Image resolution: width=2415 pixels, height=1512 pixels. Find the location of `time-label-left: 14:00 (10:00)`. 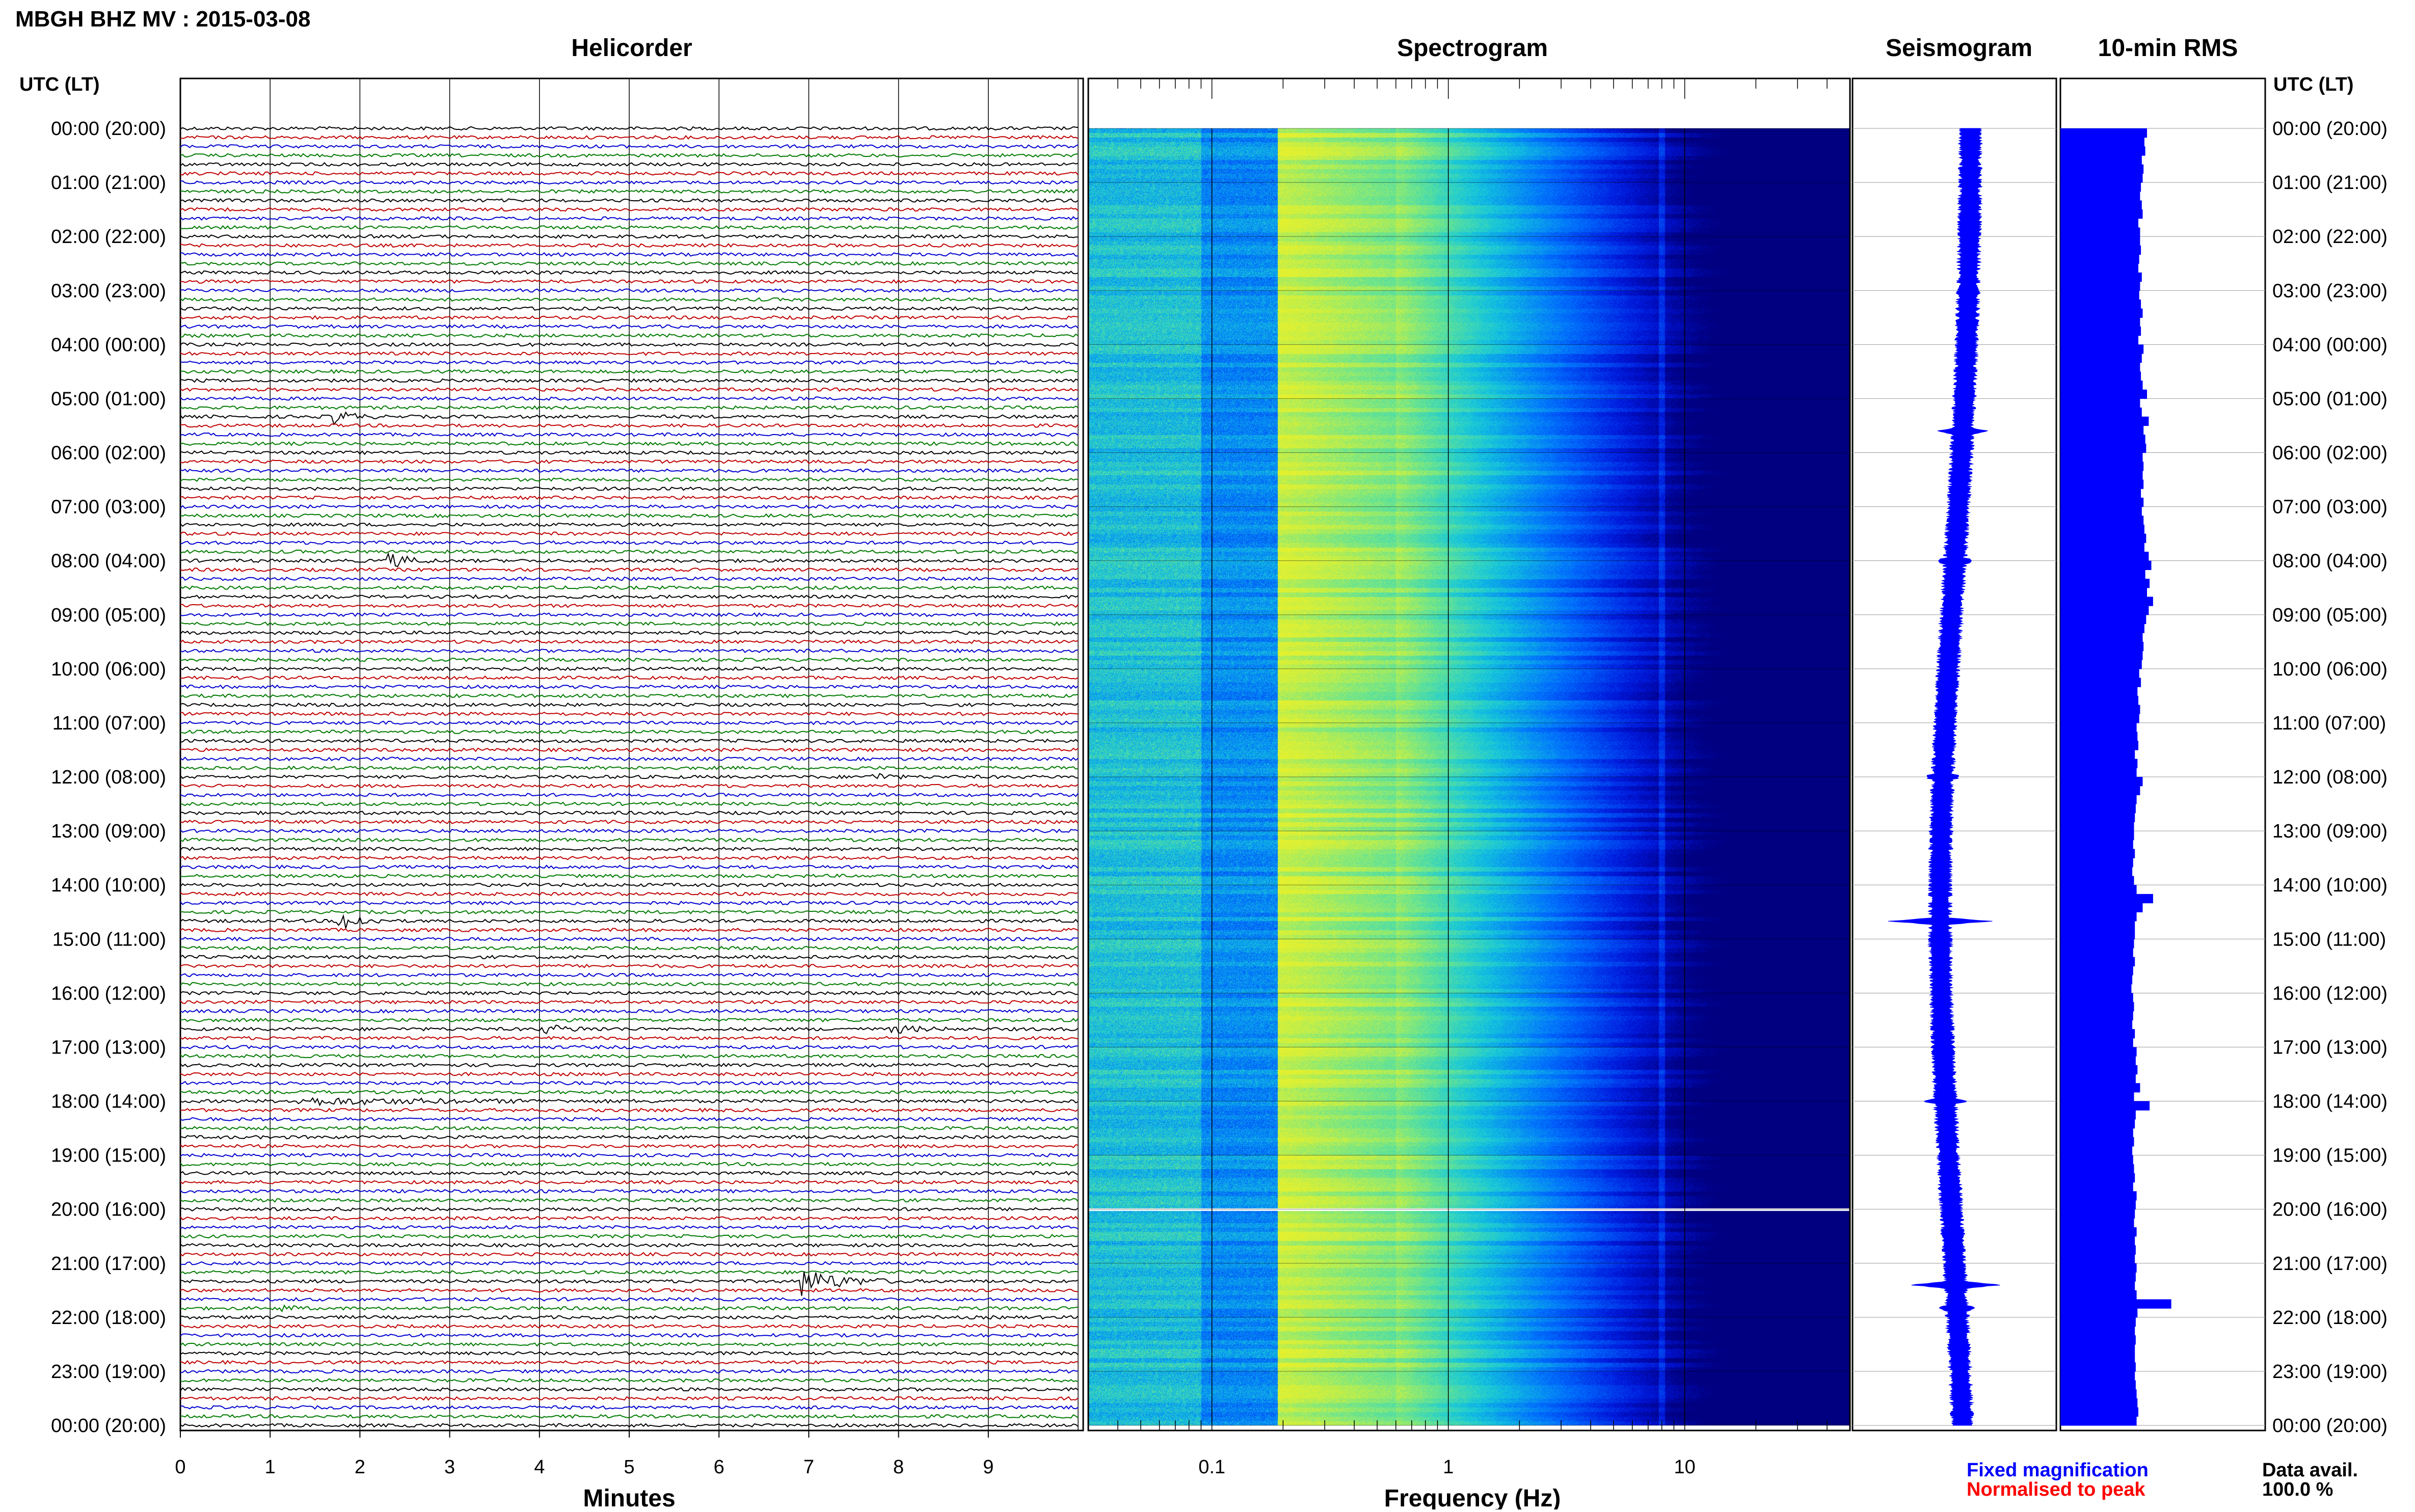

time-label-left: 14:00 (10:00) is located at coordinates (109, 885).